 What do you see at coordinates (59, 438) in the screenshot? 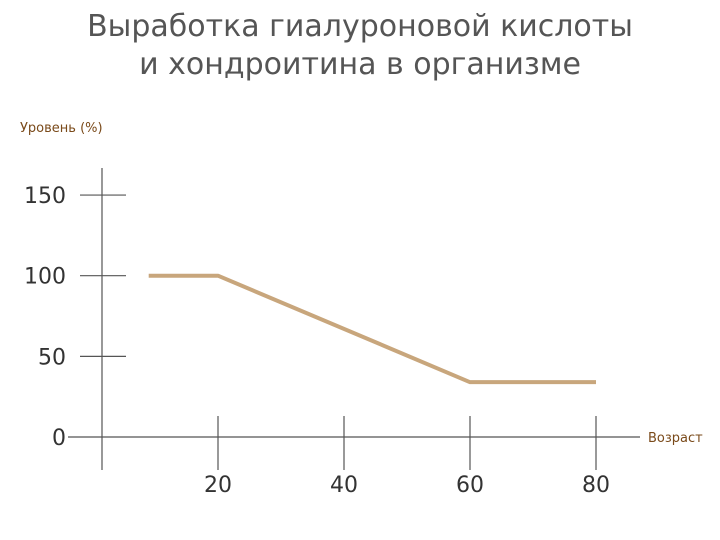
I see `y-tick-label: 0` at bounding box center [59, 438].